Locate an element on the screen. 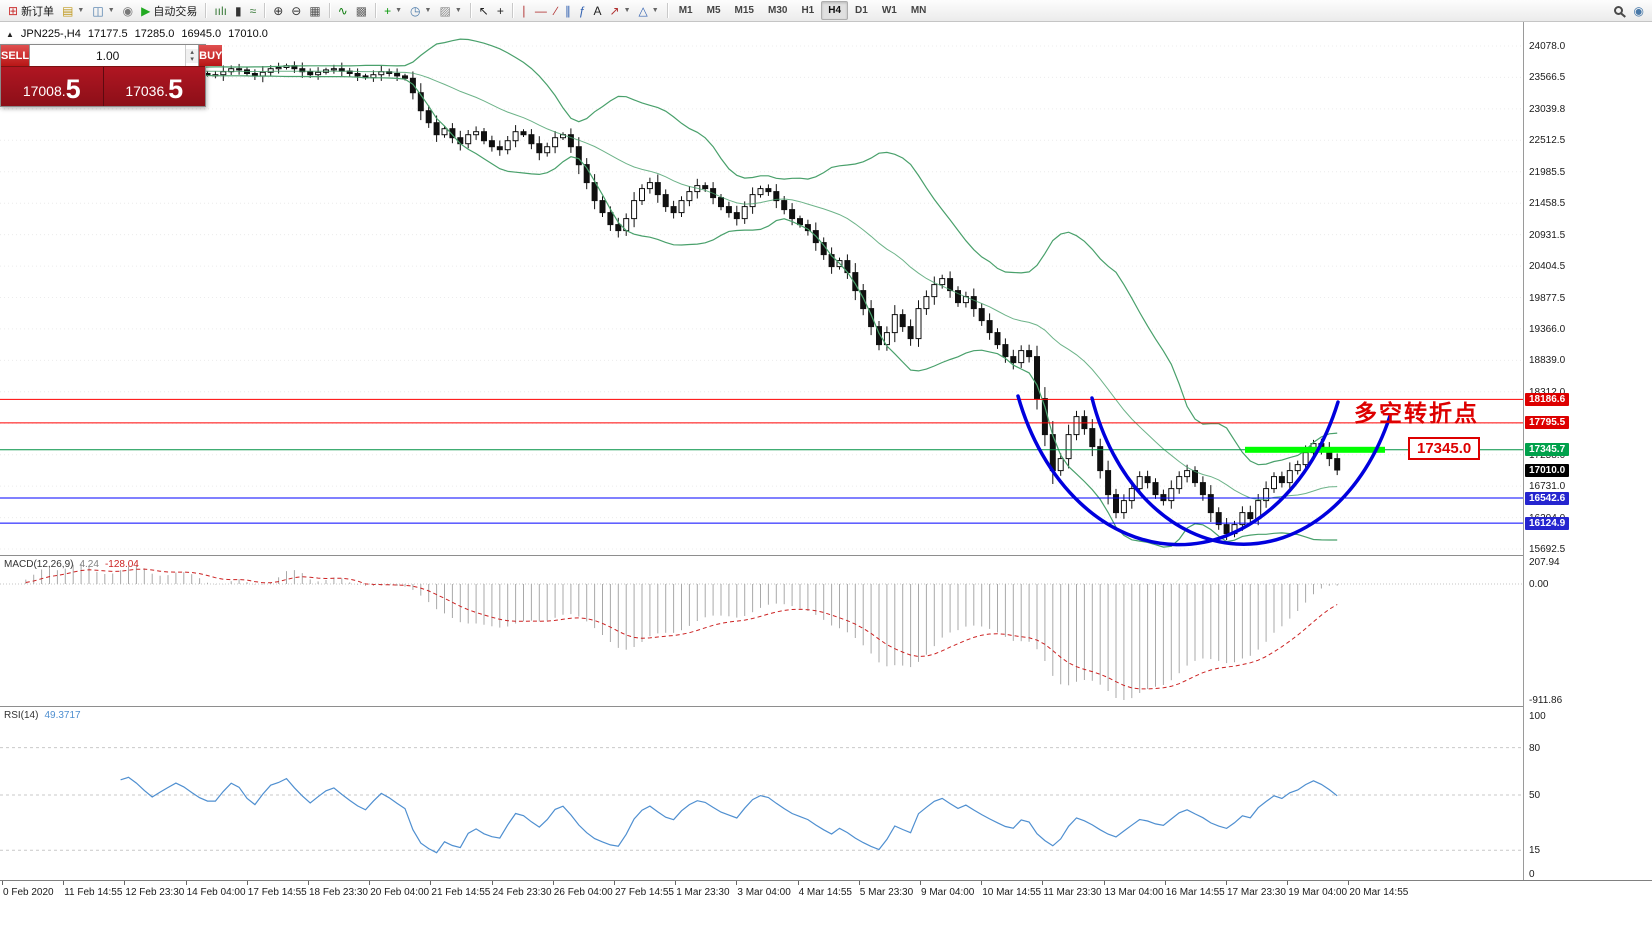  new-order-button: ⊞ 新订单 is located at coordinates (31, 10).